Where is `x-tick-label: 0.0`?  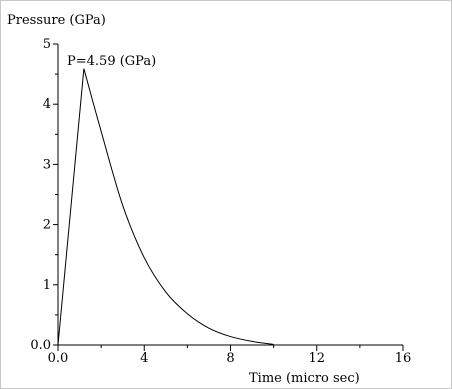 x-tick-label: 0.0 is located at coordinates (58, 358).